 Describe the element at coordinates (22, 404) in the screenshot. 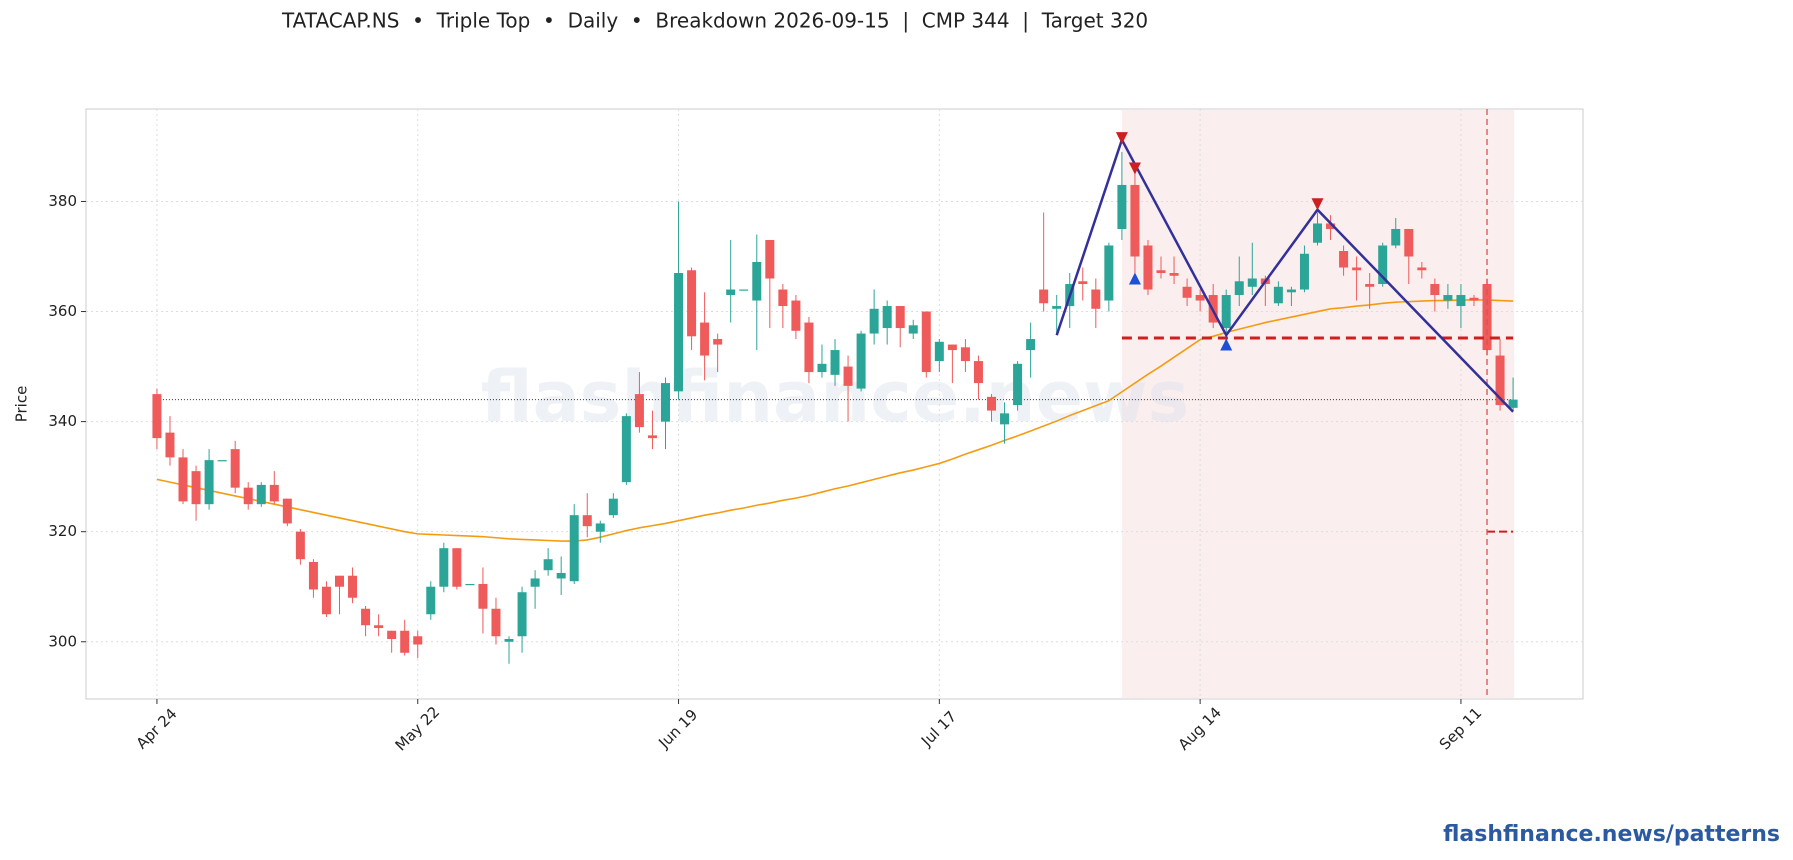

I see `y-axis-label: Price` at that location.